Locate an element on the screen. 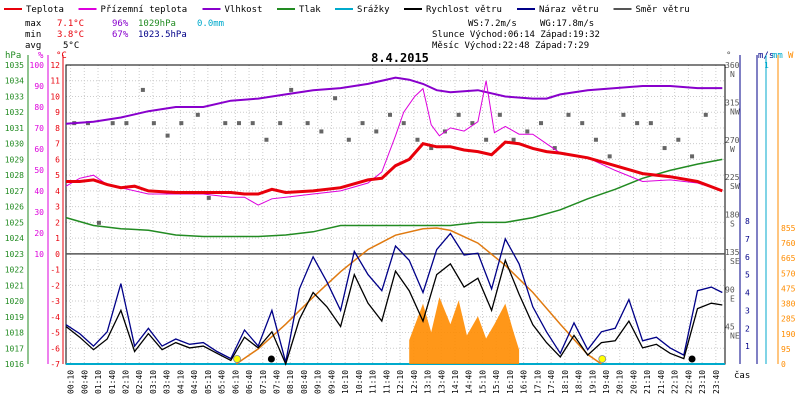  dir-tick-label: SW is located at coordinates (735, 186).